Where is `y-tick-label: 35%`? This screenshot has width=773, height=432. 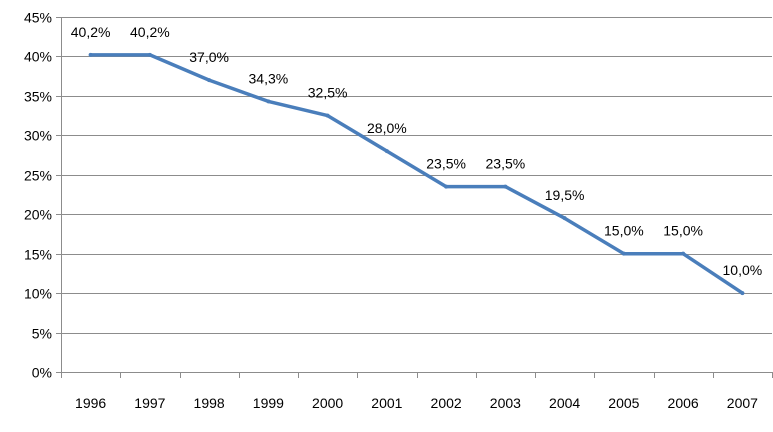 y-tick-label: 35% is located at coordinates (38, 97).